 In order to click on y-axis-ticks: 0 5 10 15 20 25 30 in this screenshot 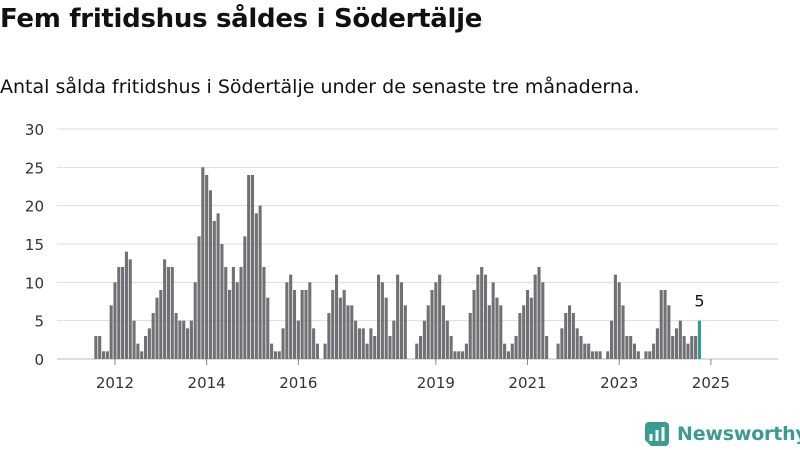, I will do `click(34, 245)`.